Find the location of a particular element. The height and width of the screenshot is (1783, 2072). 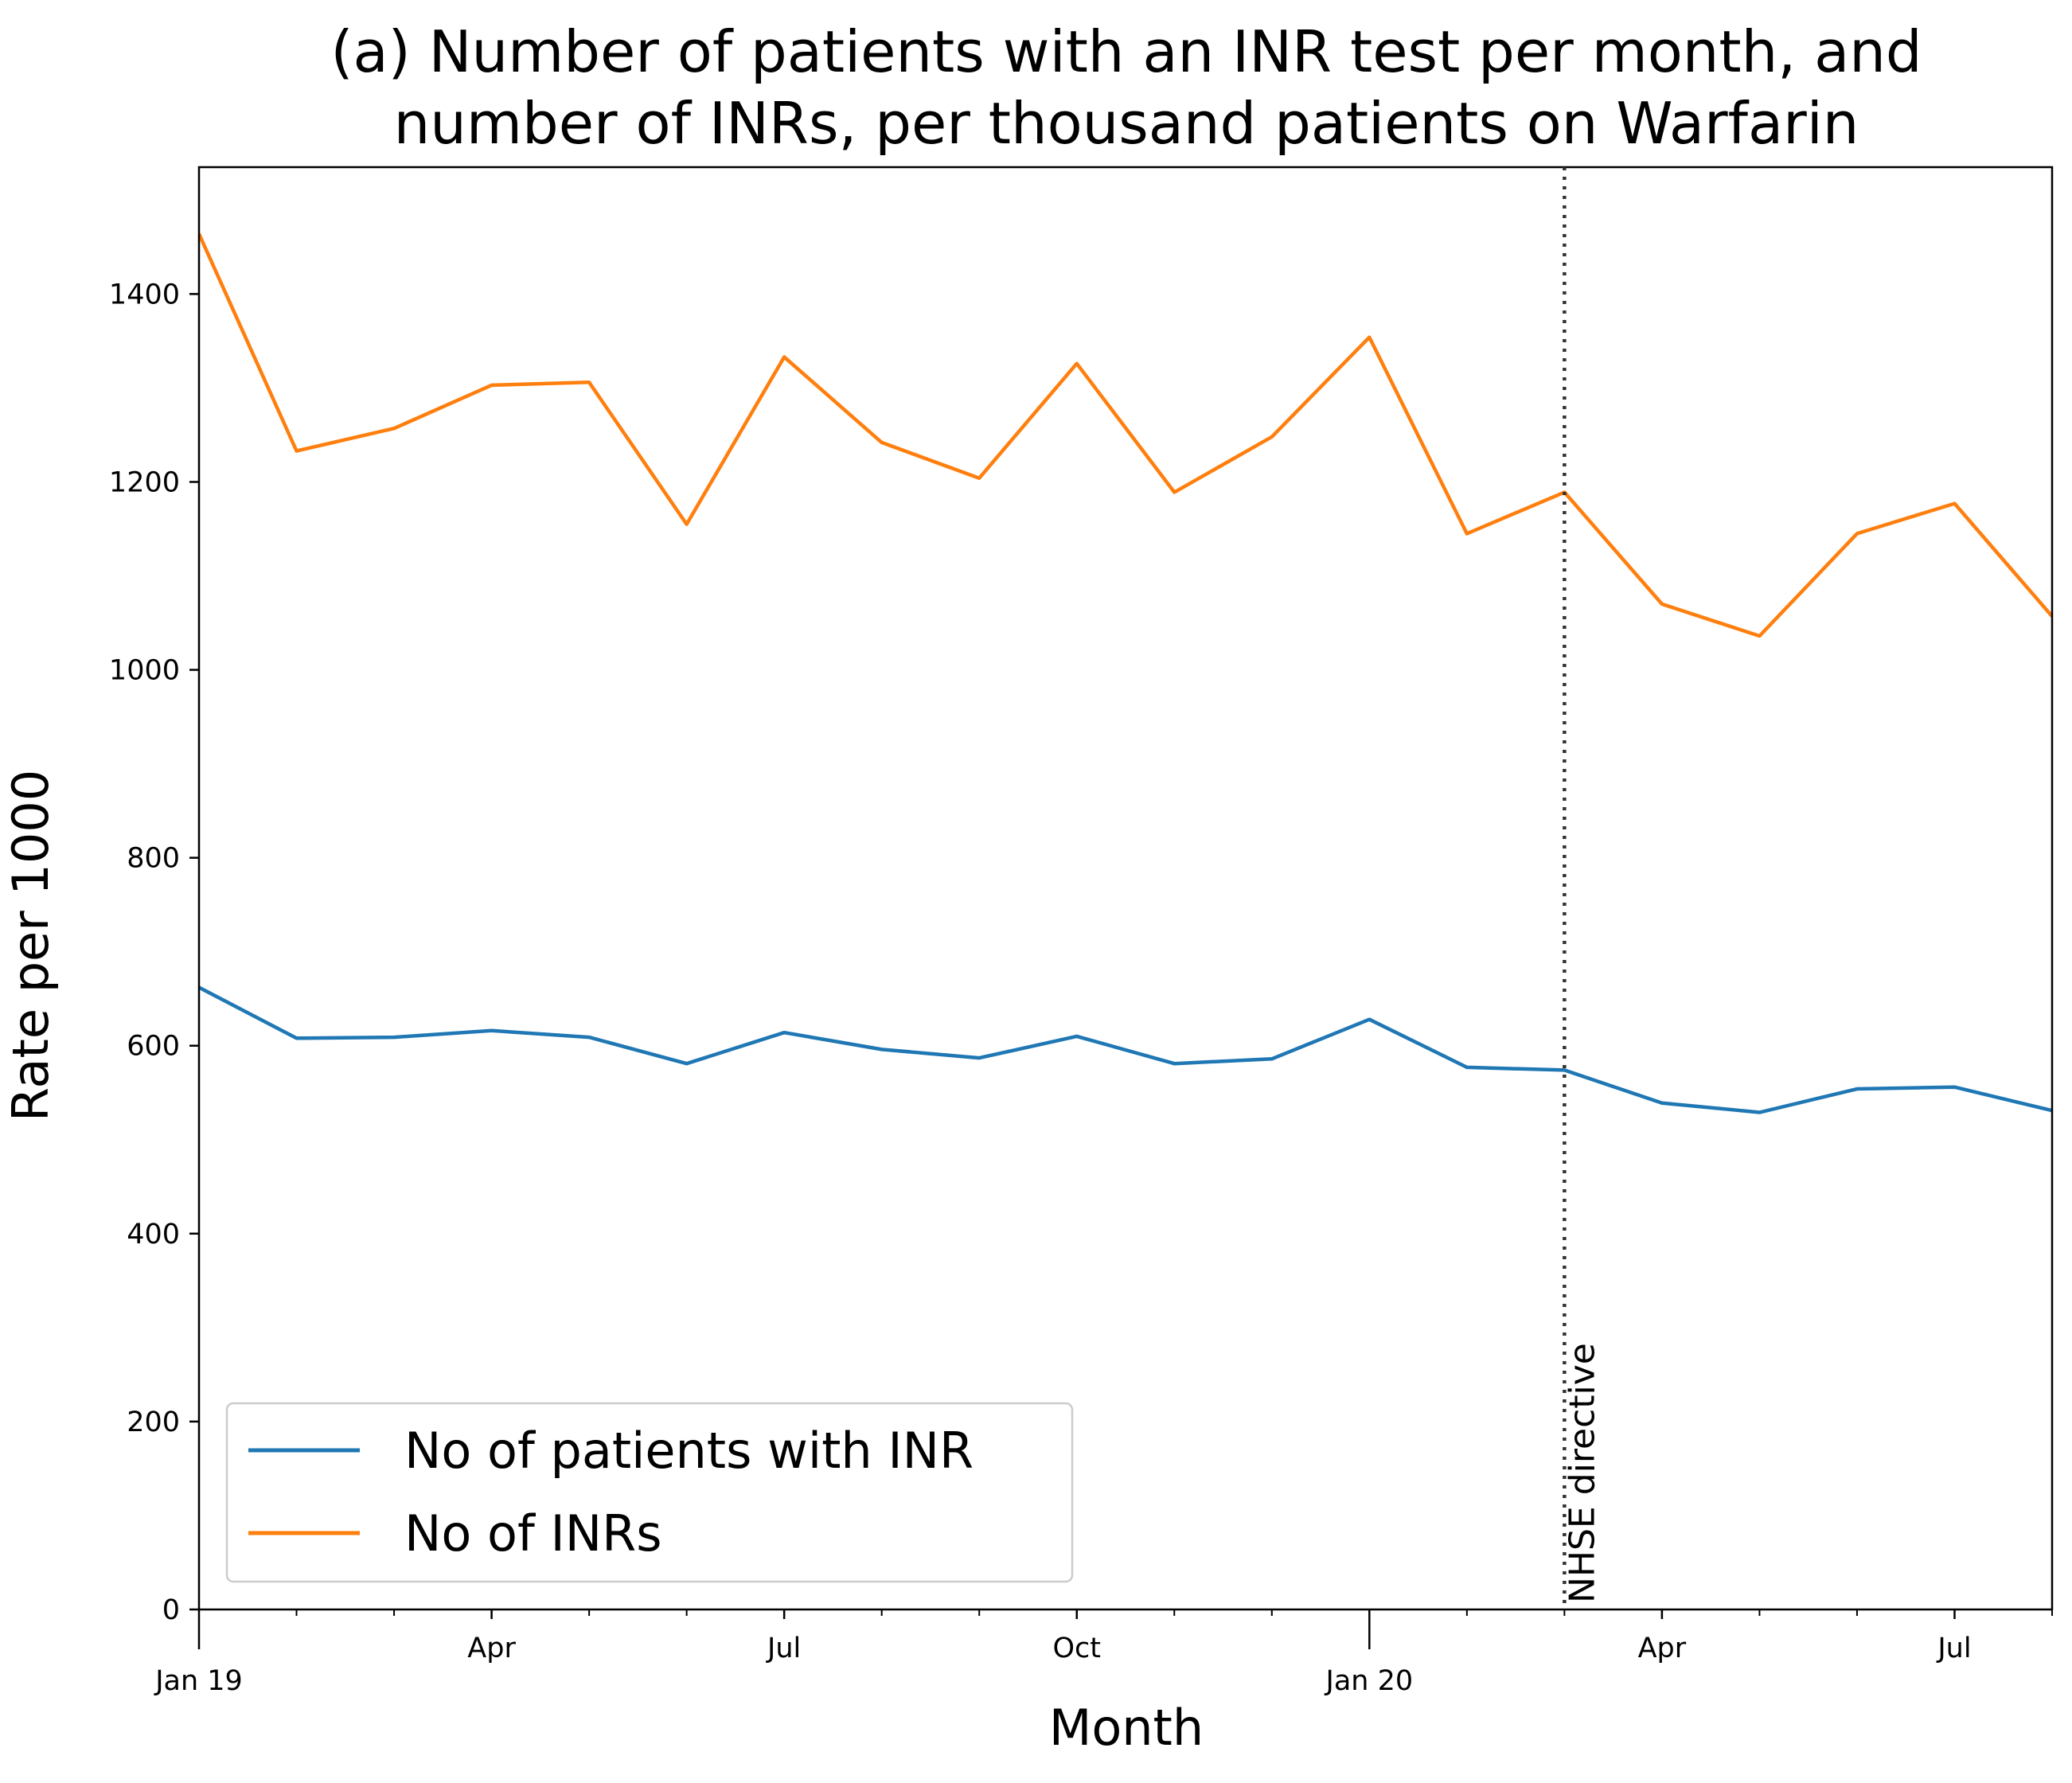

legend: No of patients with INR No of INRs is located at coordinates (649, 1492).